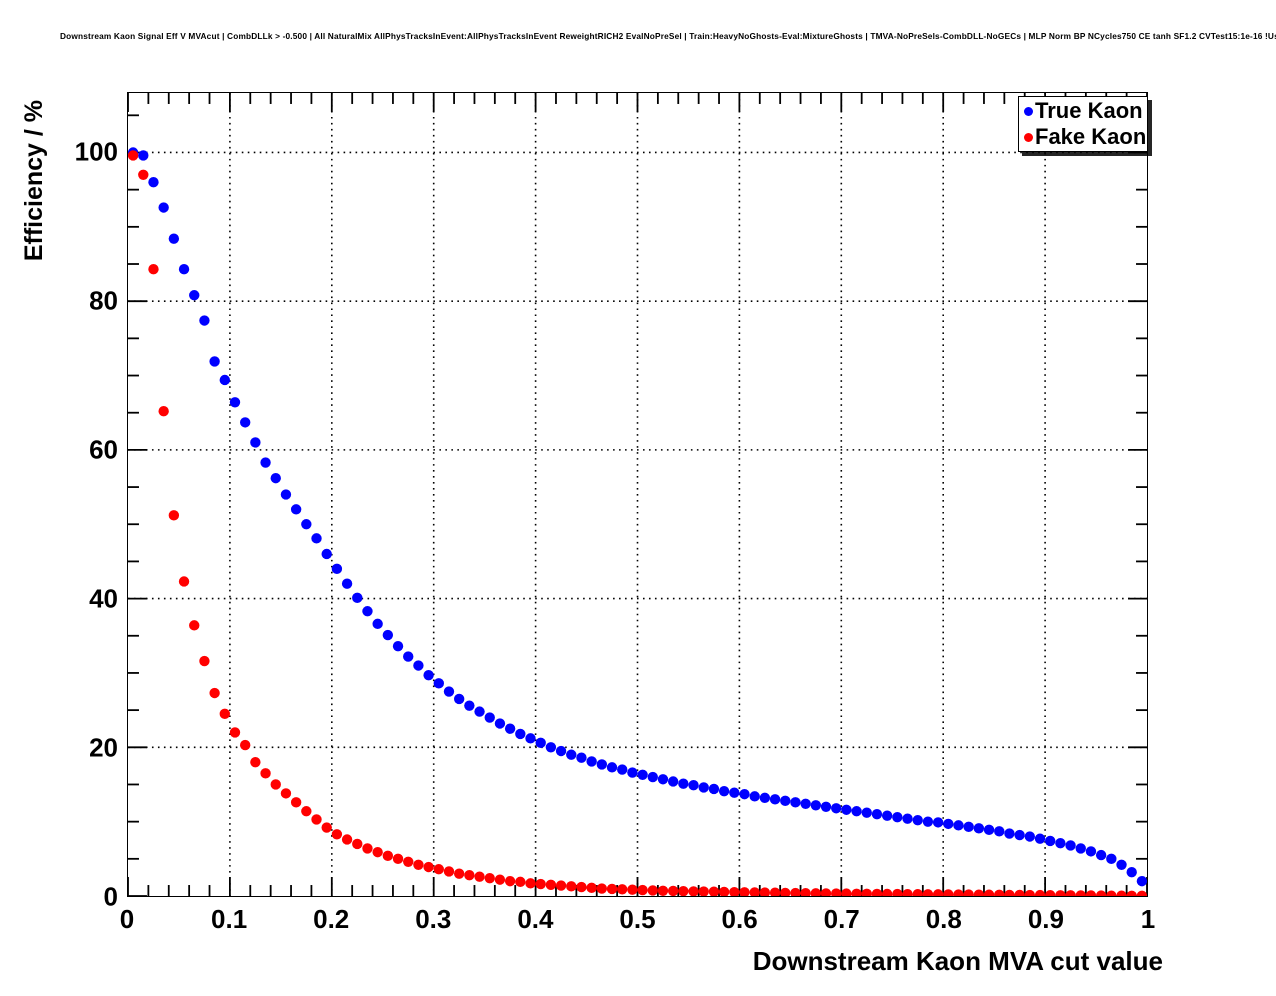 Image resolution: width=1276 pixels, height=996 pixels. I want to click on y-tick-label: 20, so click(103, 747).